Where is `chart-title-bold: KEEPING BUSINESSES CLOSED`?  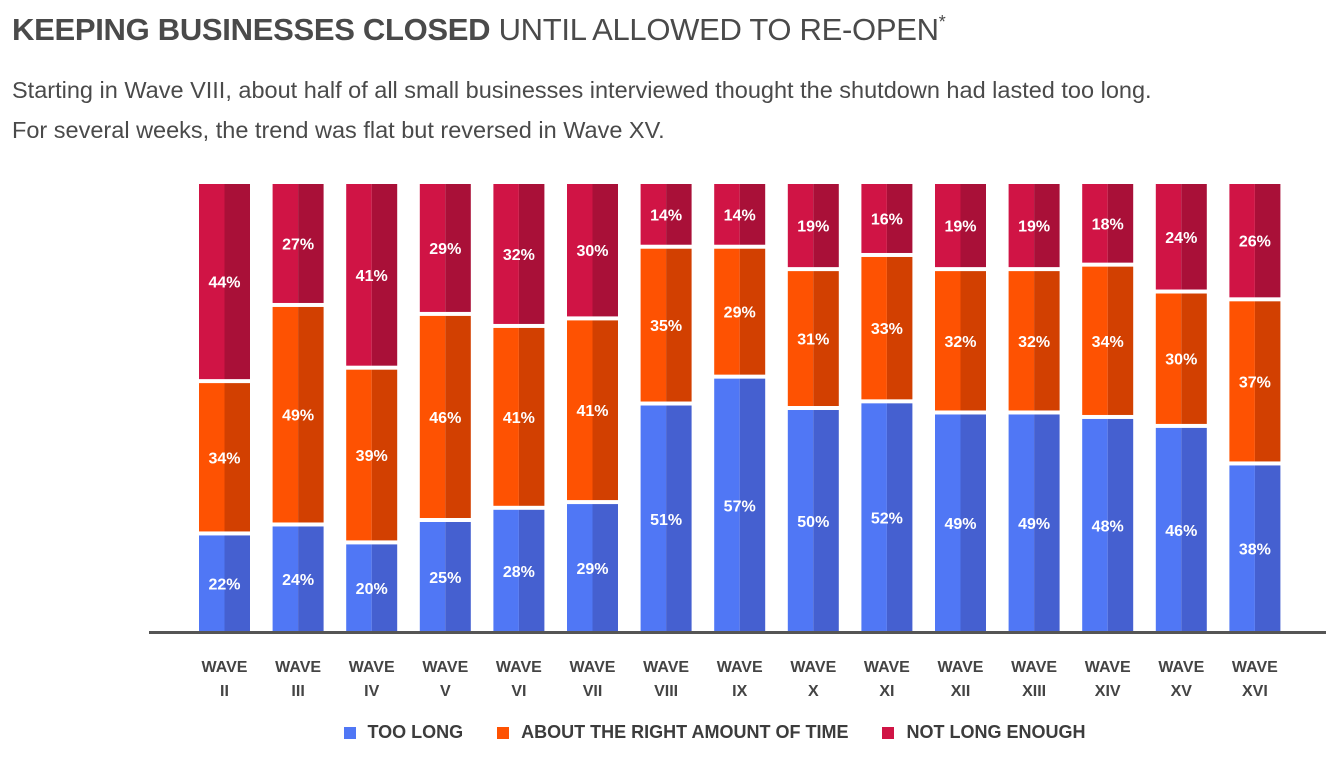 chart-title-bold: KEEPING BUSINESSES CLOSED is located at coordinates (251, 29).